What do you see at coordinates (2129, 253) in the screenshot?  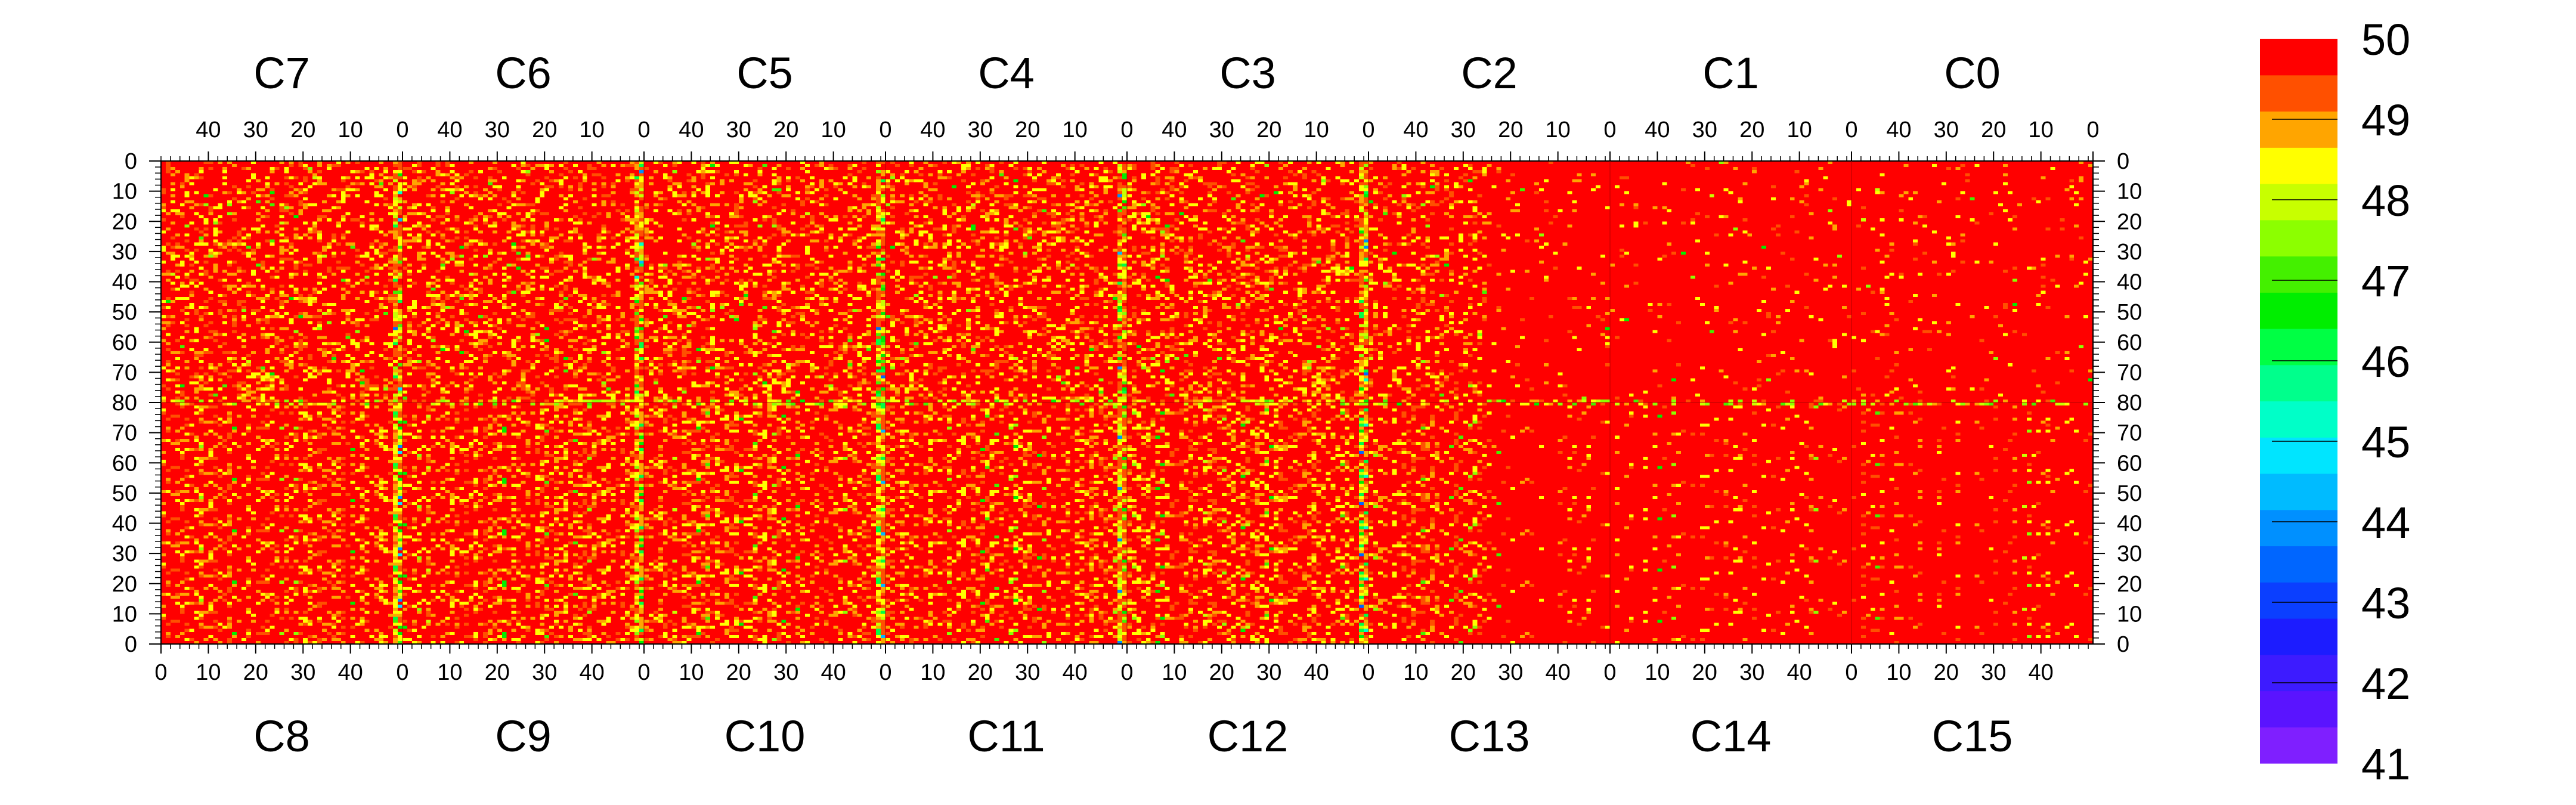 I see `y-tick-label-right: 30` at bounding box center [2129, 253].